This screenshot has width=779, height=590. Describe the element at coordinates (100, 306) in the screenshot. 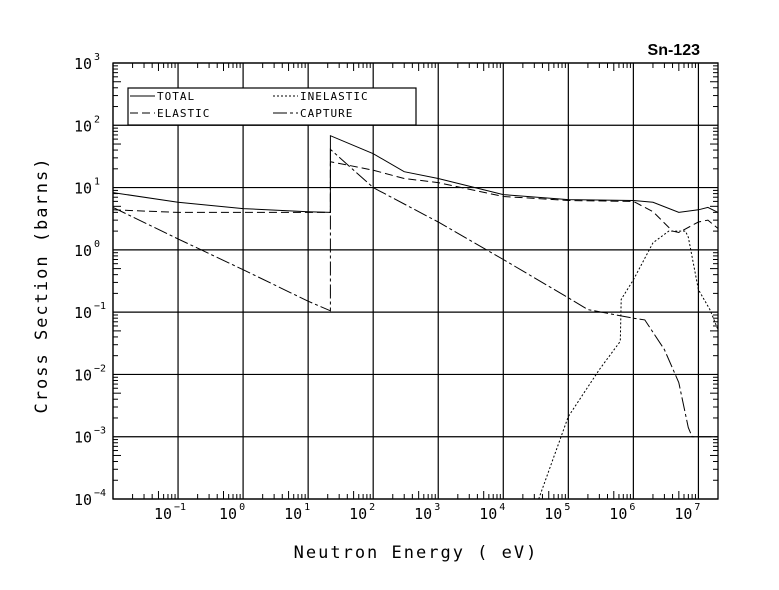

I see `y-tick-exponent: −1` at that location.